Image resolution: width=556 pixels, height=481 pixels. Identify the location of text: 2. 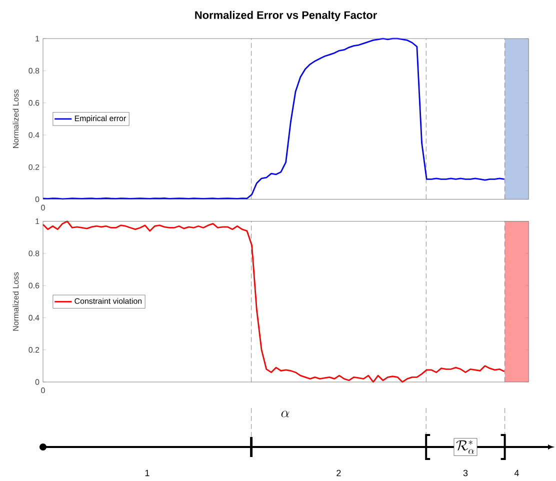
(338, 473).